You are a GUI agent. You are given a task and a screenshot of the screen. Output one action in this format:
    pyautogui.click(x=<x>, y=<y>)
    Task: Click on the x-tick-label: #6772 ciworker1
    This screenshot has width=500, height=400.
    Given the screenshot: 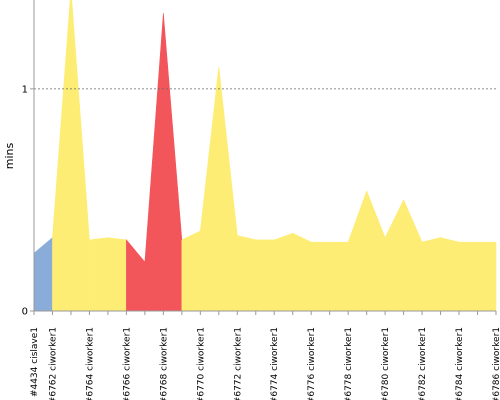 What is the action you would take?
    pyautogui.click(x=238, y=363)
    